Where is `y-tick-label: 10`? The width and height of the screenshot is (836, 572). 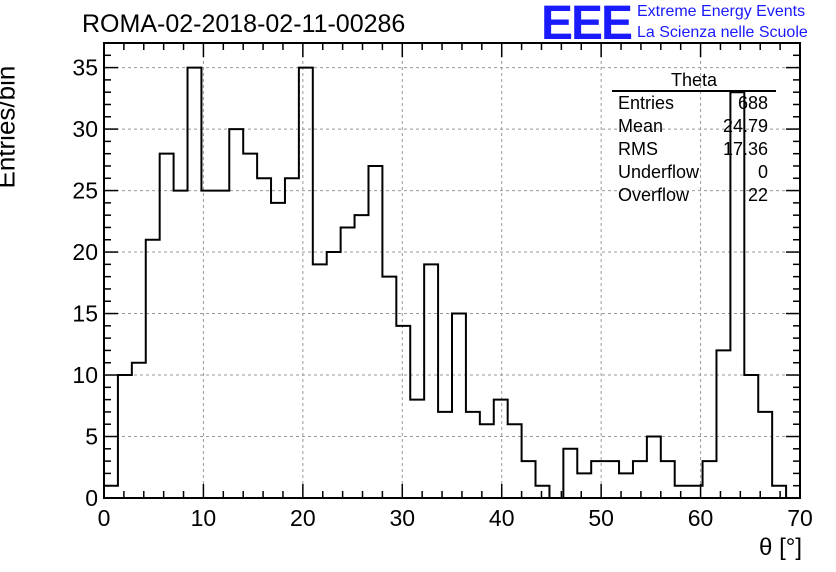
y-tick-label: 10 is located at coordinates (85, 375).